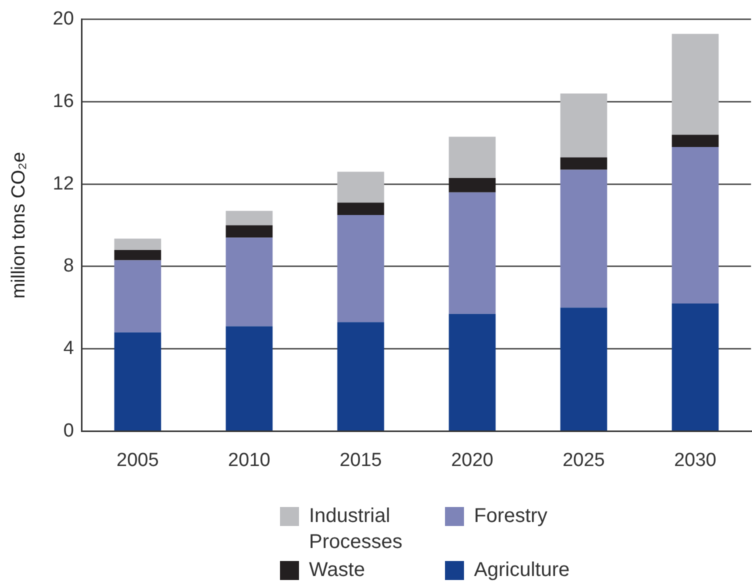 The width and height of the screenshot is (752, 585). What do you see at coordinates (356, 529) in the screenshot?
I see `legend-label: Industrial Processes` at bounding box center [356, 529].